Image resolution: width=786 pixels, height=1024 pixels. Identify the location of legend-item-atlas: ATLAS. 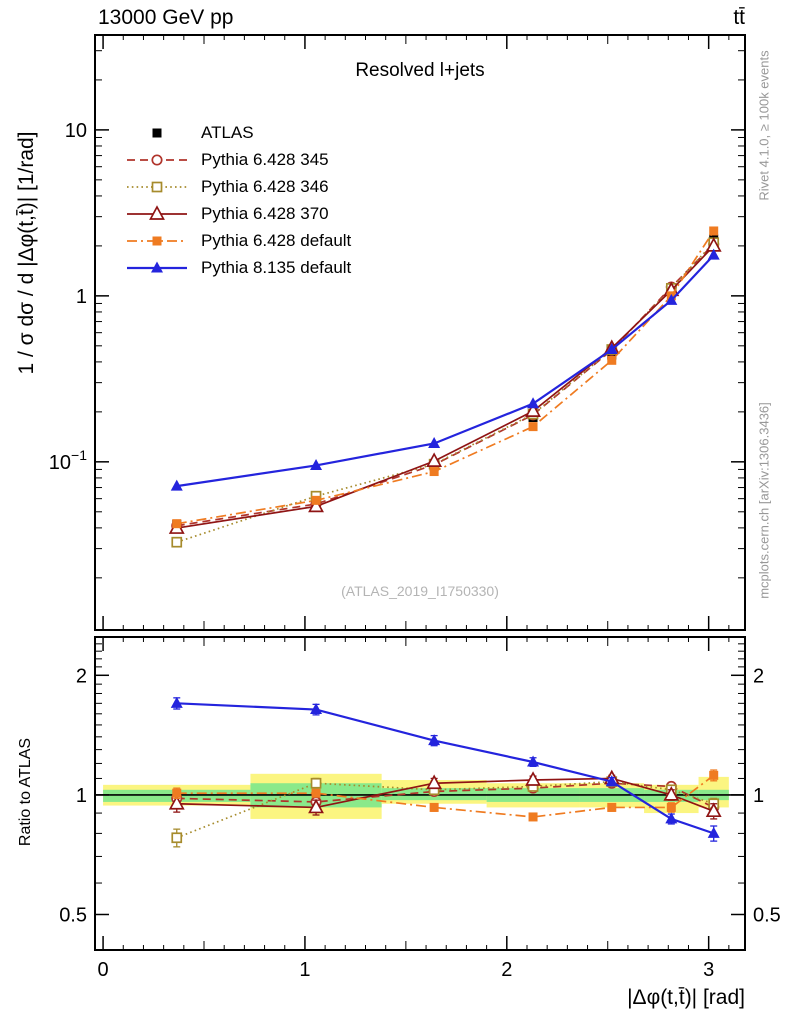
(238, 132).